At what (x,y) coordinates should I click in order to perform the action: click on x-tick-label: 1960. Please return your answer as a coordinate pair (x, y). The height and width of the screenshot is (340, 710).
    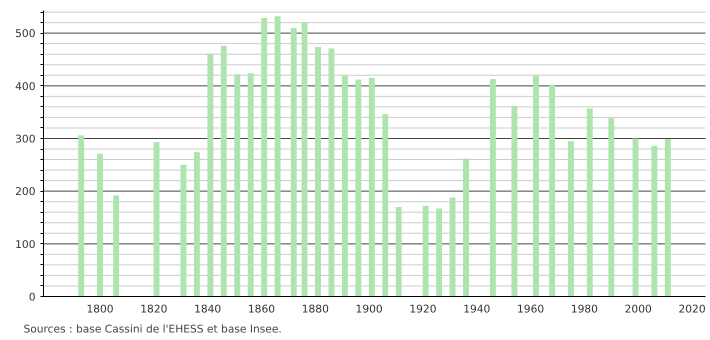
    Looking at the image, I should click on (530, 309).